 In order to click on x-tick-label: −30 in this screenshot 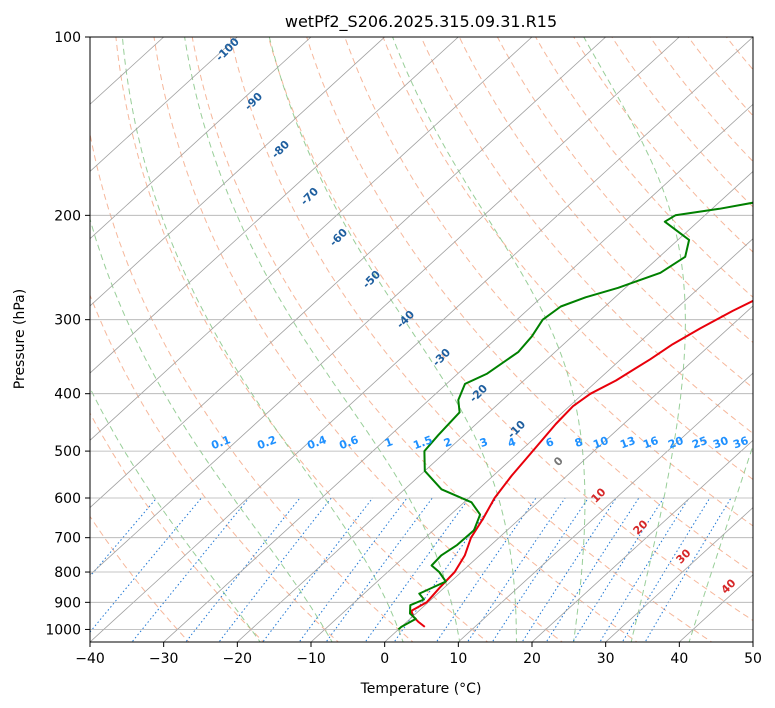, I will do `click(164, 659)`.